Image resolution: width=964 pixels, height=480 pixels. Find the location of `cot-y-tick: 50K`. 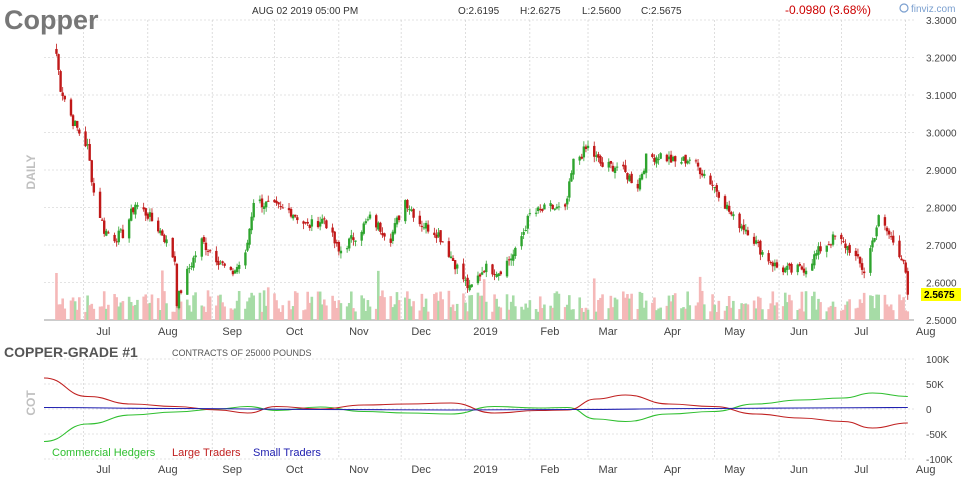

cot-y-tick: 50K is located at coordinates (935, 385).